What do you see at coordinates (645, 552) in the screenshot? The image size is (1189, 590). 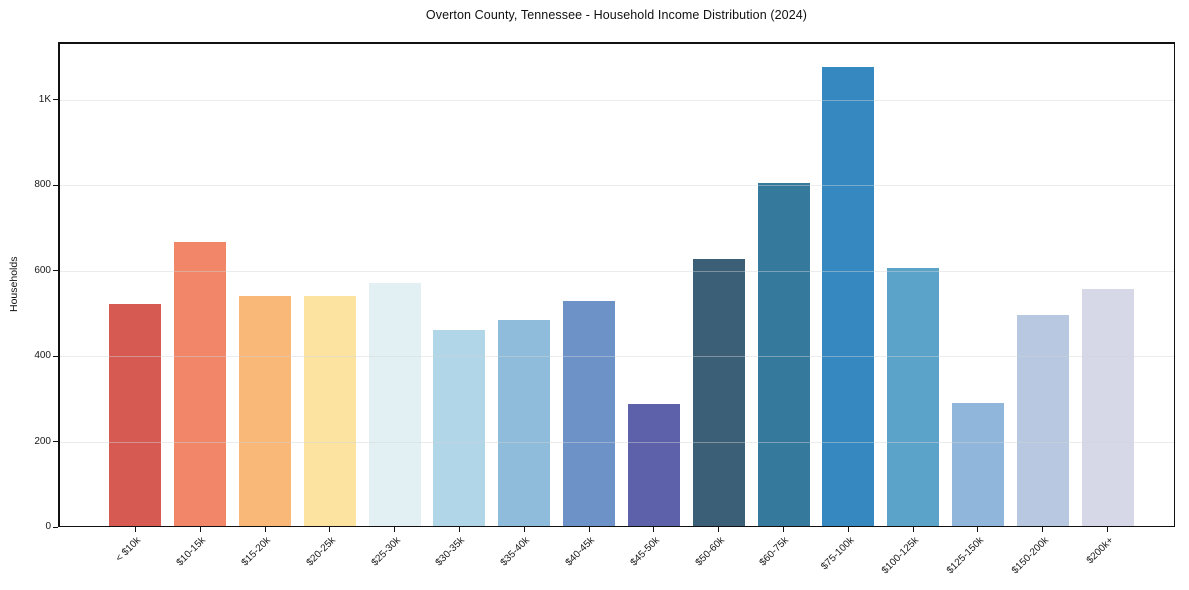 I see `x-tick-label: $45-50k` at bounding box center [645, 552].